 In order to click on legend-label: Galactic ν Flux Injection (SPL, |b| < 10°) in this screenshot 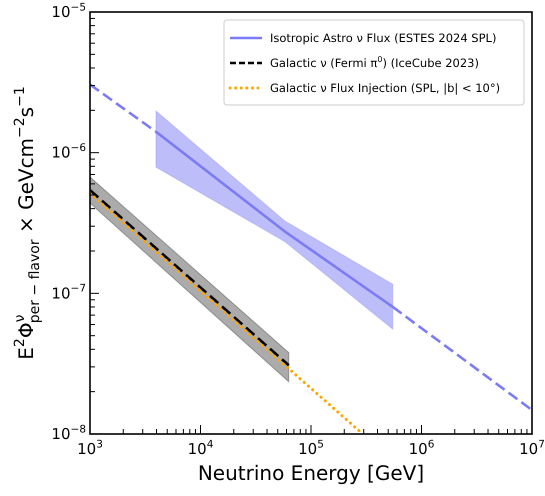, I will do `click(385, 88)`.